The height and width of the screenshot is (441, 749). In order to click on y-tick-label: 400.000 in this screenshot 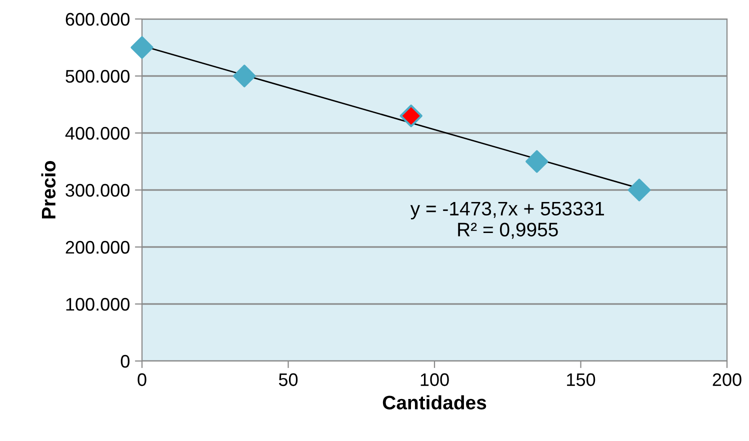, I will do `click(97, 133)`.